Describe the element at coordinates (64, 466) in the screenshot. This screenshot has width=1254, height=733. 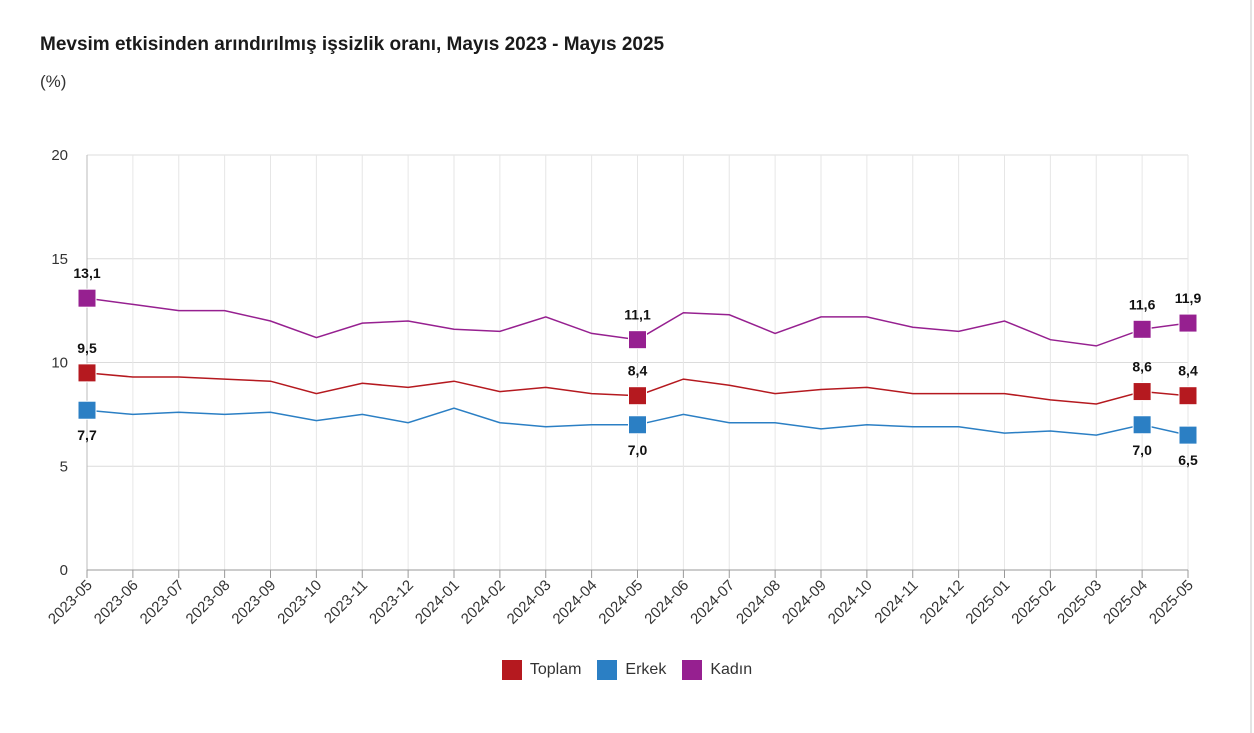
I see `y-tick-label: 5` at that location.